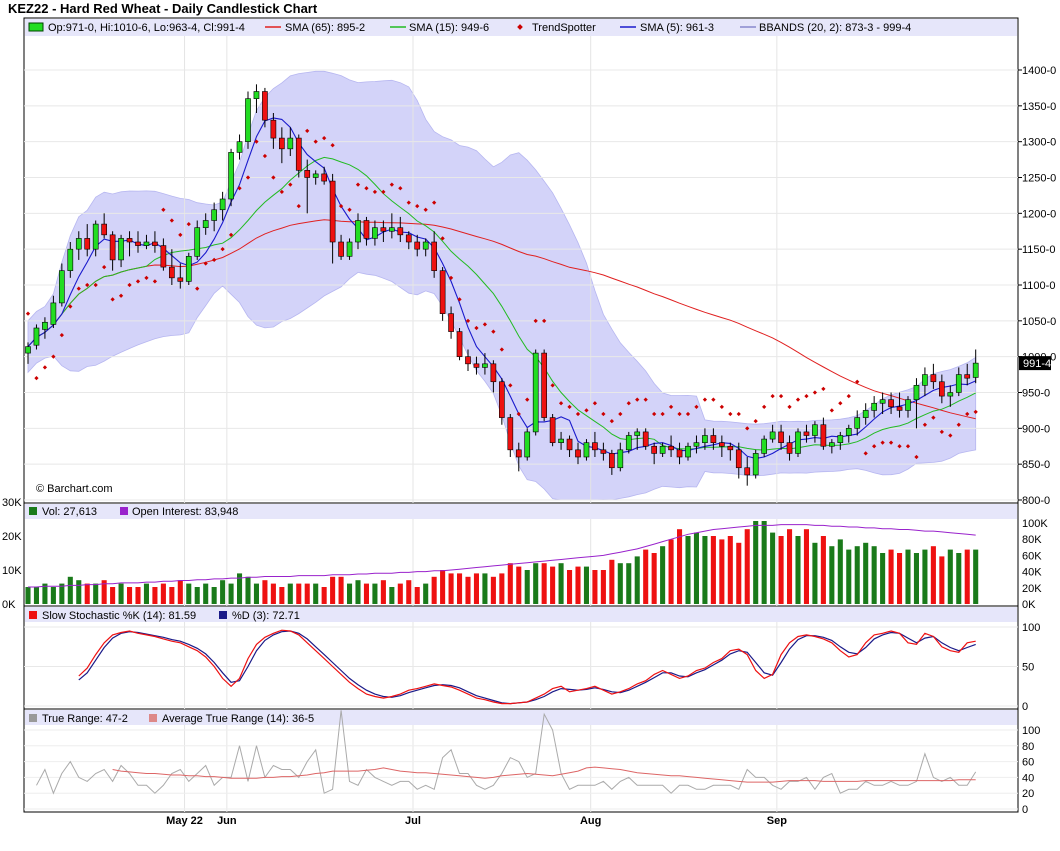  I want to click on vol-right-tick: 80K, so click(1032, 540).